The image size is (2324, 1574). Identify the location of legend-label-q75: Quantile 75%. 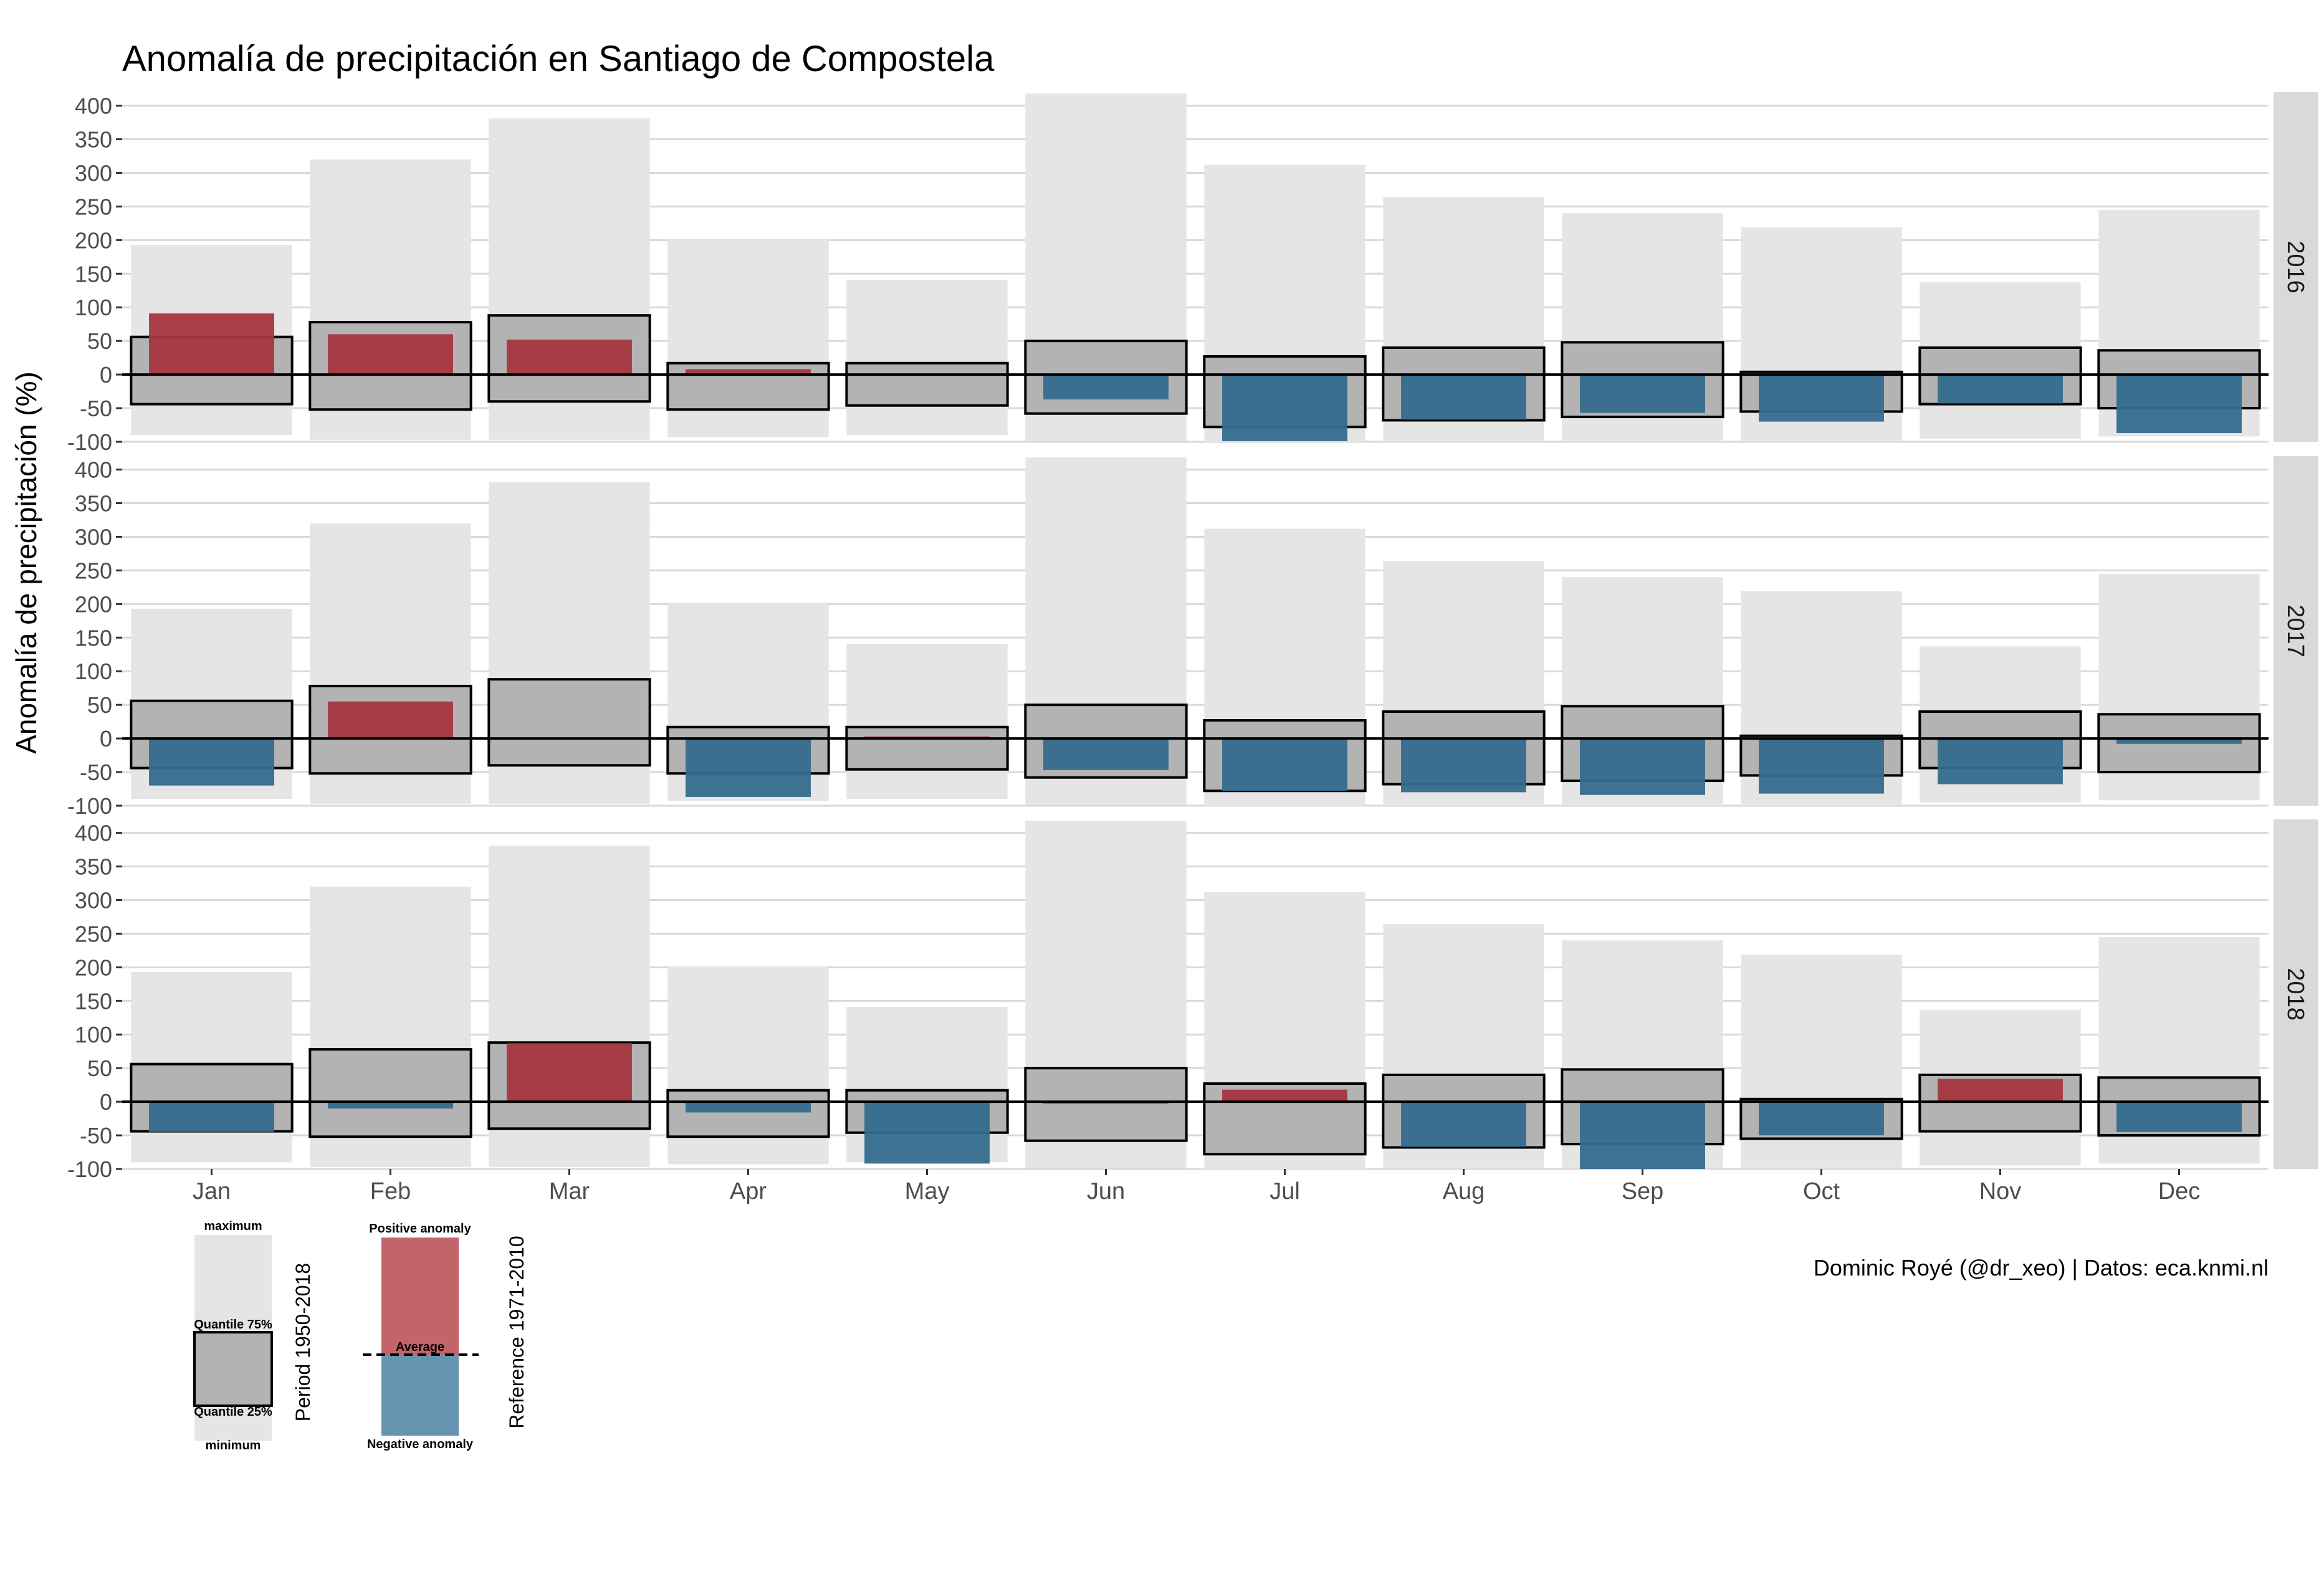
(233, 1325).